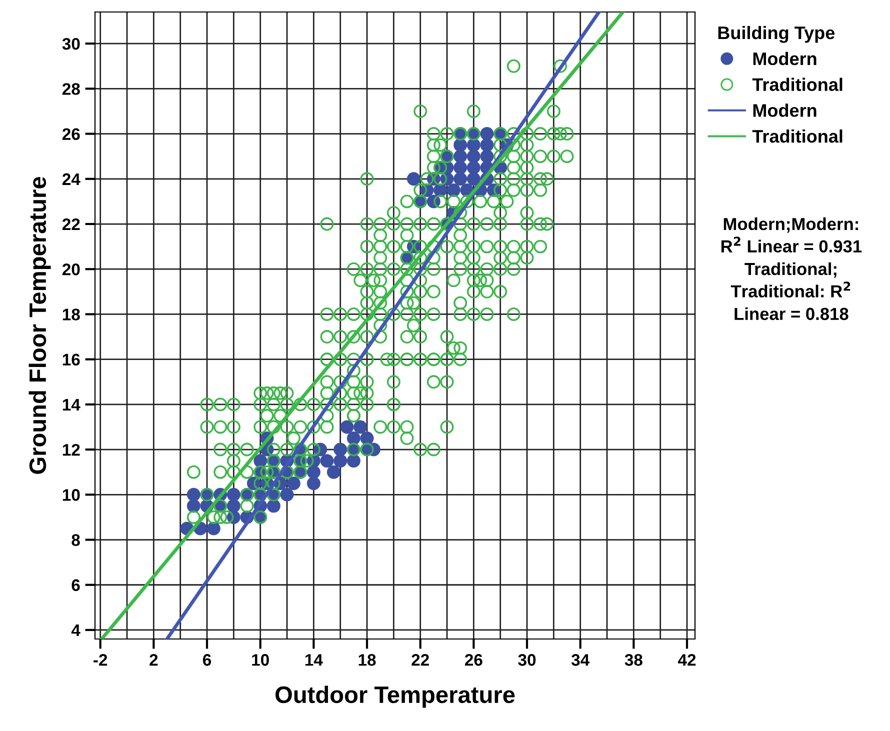  What do you see at coordinates (76, 540) in the screenshot?
I see `y-tick-label: 8` at bounding box center [76, 540].